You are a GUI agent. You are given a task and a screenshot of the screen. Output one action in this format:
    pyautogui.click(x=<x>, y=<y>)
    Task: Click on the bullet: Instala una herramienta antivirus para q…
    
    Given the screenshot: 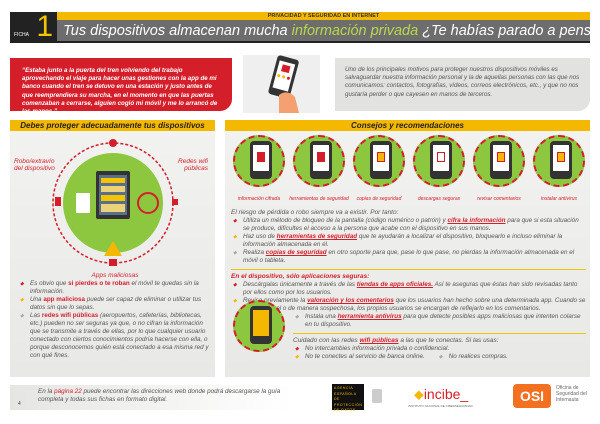 What is the action you would take?
    pyautogui.click(x=439, y=321)
    